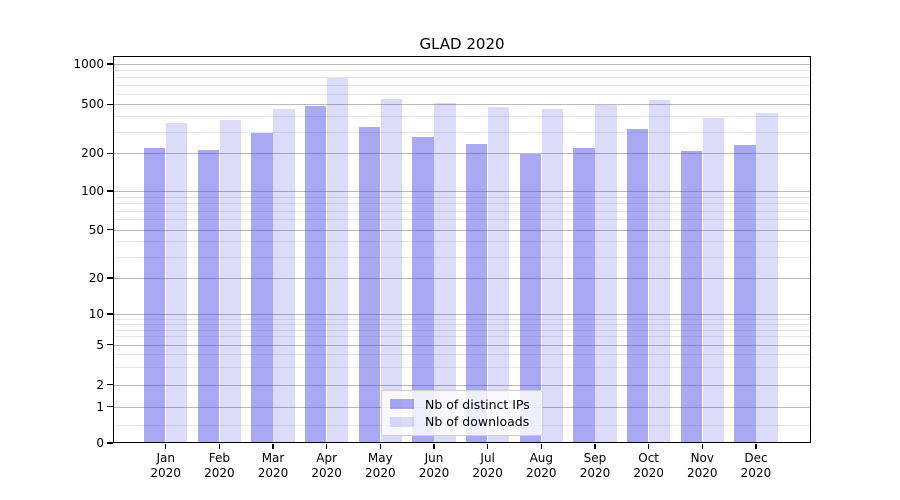 The height and width of the screenshot is (500, 900). Describe the element at coordinates (810, 249) in the screenshot. I see `spine-right` at that location.